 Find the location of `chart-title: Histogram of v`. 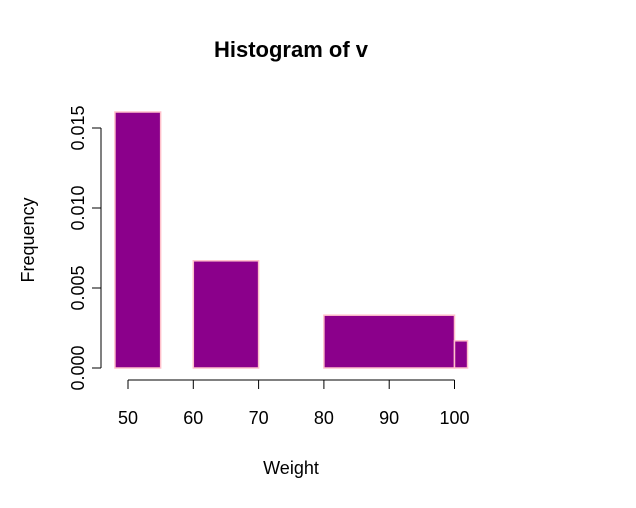

chart-title: Histogram of v is located at coordinates (291, 49).